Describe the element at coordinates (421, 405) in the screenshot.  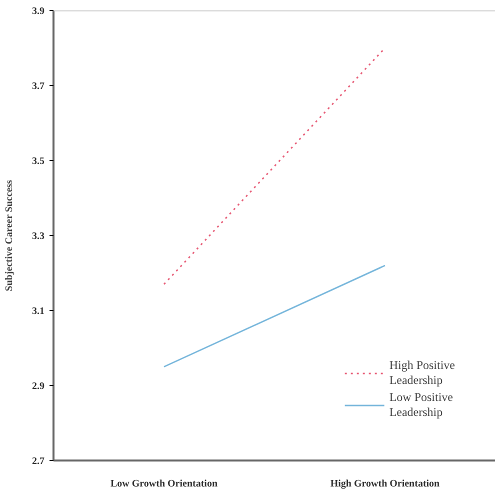
I see `legend-label: Low Positive Leadership` at that location.